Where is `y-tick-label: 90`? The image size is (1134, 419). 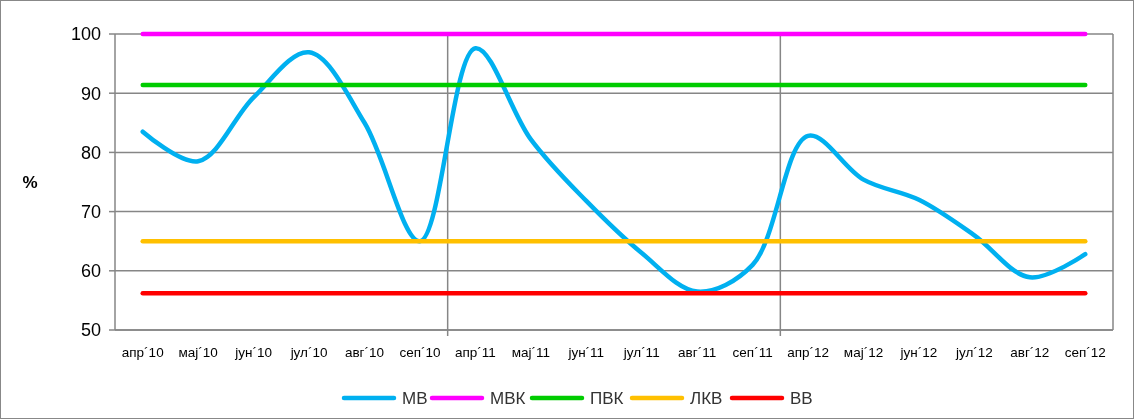 y-tick-label: 90 is located at coordinates (90, 93).